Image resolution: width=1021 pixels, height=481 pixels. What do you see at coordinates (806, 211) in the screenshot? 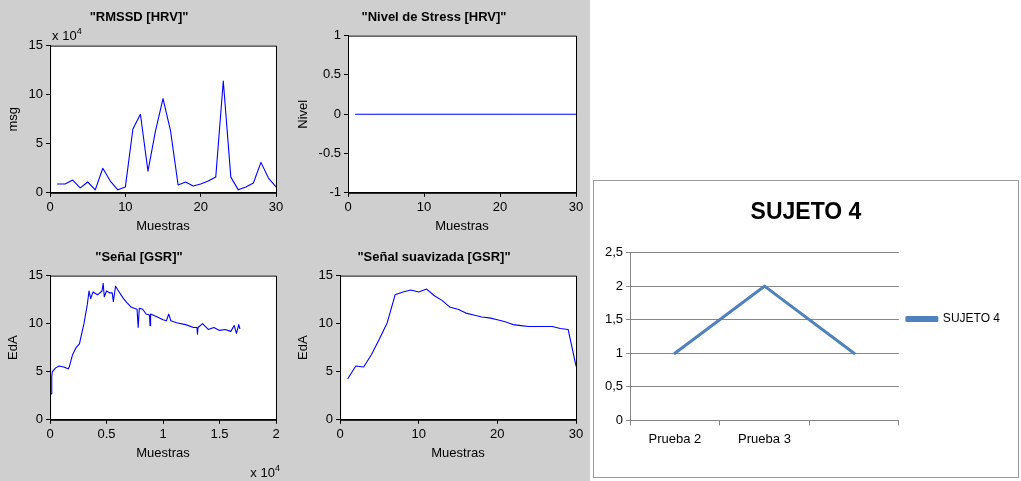
I see `chart-title: SUJETO 4` at bounding box center [806, 211].